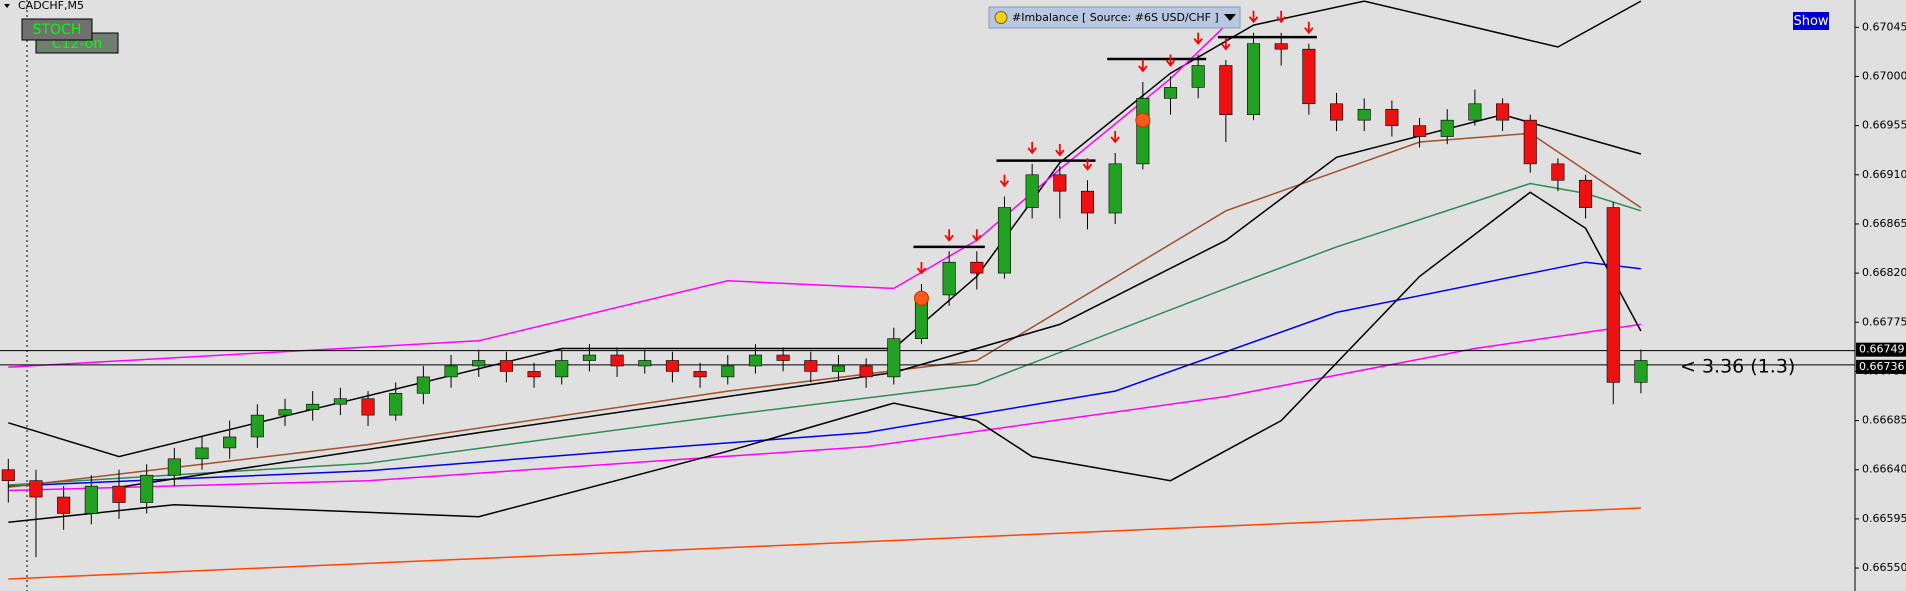  What do you see at coordinates (1884, 174) in the screenshot?
I see `y-tick-label: 0.66910` at bounding box center [1884, 174].